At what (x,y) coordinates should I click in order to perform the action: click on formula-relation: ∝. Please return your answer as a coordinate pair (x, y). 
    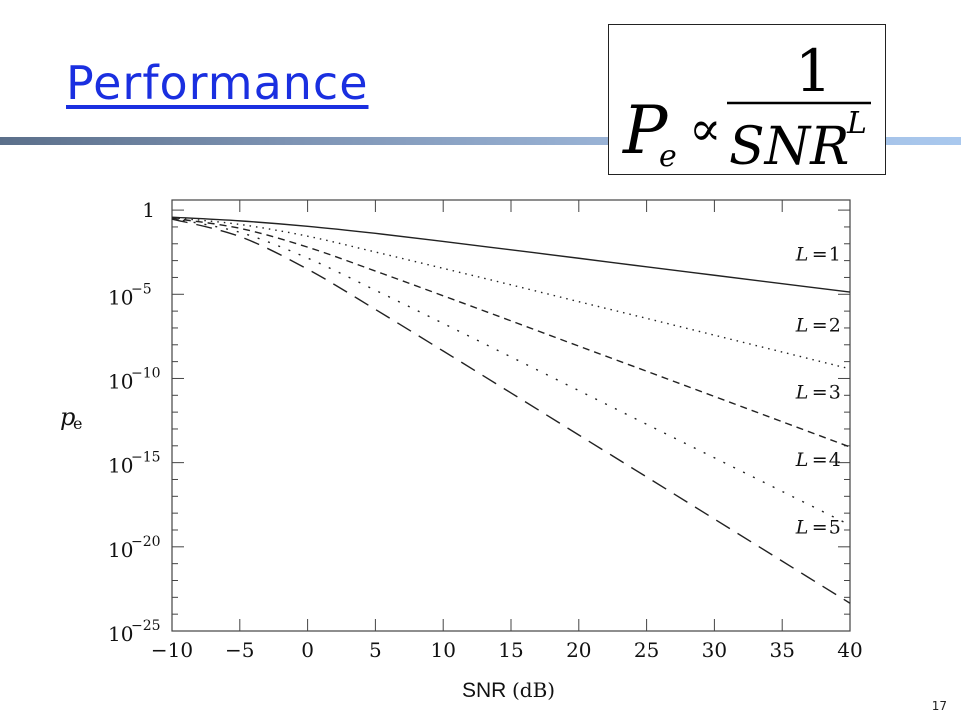
    Looking at the image, I should click on (705, 129).